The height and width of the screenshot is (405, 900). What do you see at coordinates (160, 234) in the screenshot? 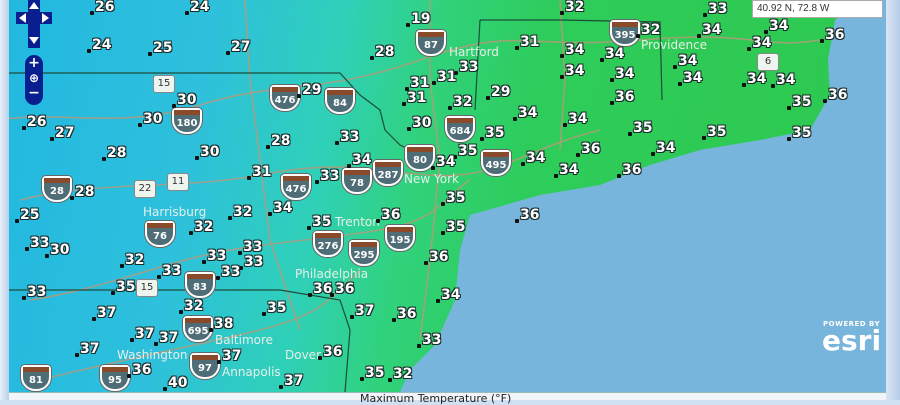
I see `interstate-shield-icon: 76` at bounding box center [160, 234].